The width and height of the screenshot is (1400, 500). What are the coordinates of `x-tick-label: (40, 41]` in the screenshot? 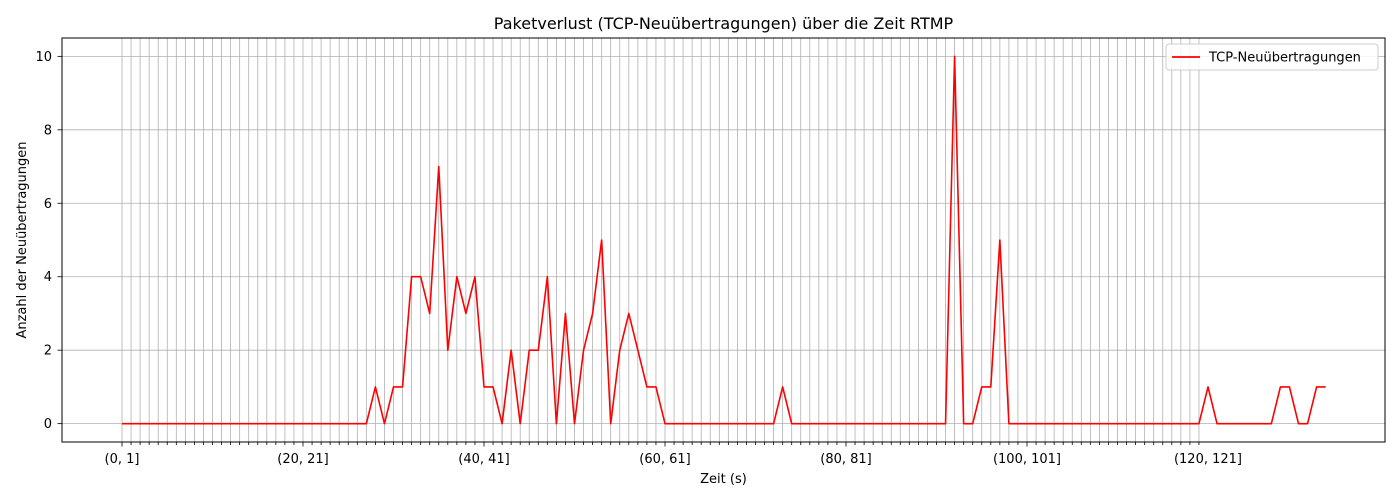 It's located at (484, 459).